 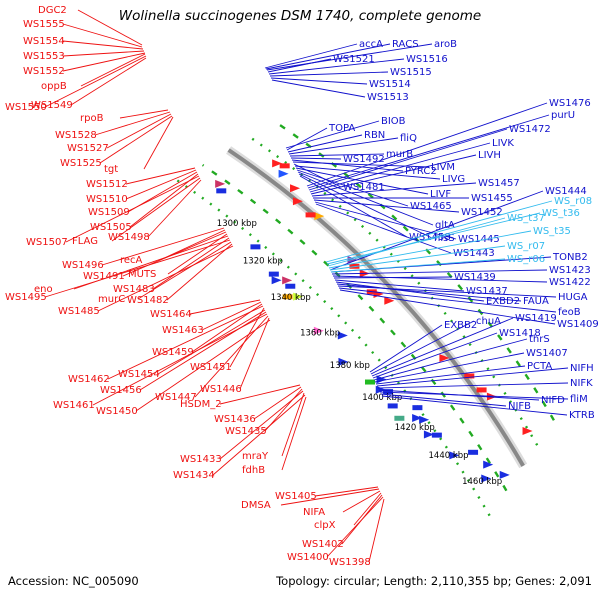 What do you see at coordinates (74, 405) in the screenshot?
I see `left-gene-label: WS1461` at bounding box center [74, 405].